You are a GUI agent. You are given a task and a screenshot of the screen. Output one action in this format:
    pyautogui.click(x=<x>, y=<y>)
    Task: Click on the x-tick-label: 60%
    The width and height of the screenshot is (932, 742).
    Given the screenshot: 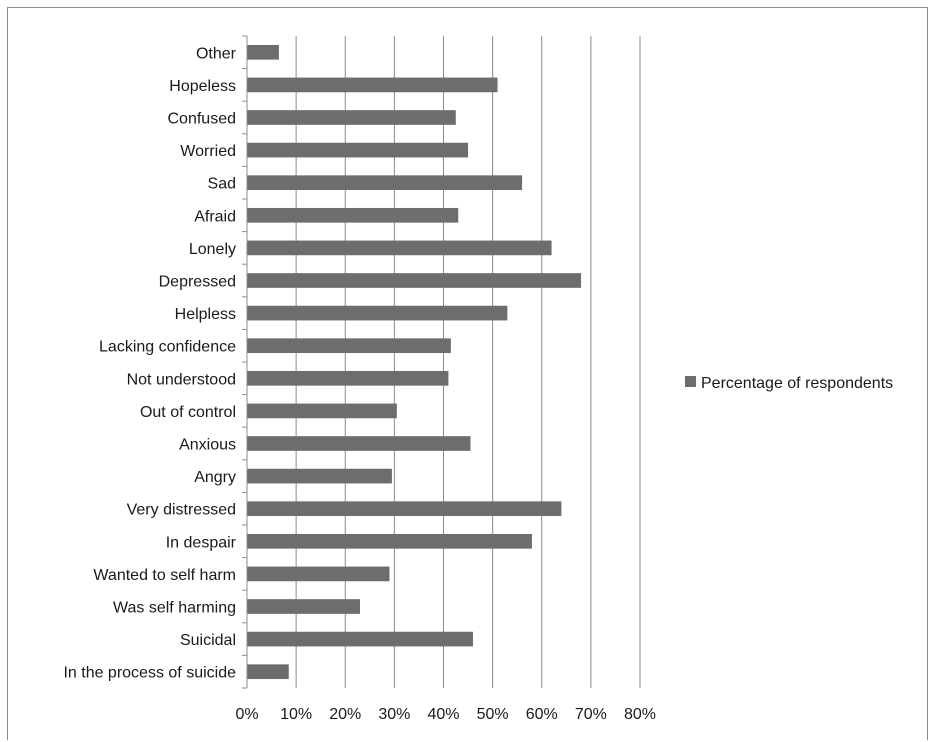 What is the action you would take?
    pyautogui.click(x=542, y=714)
    